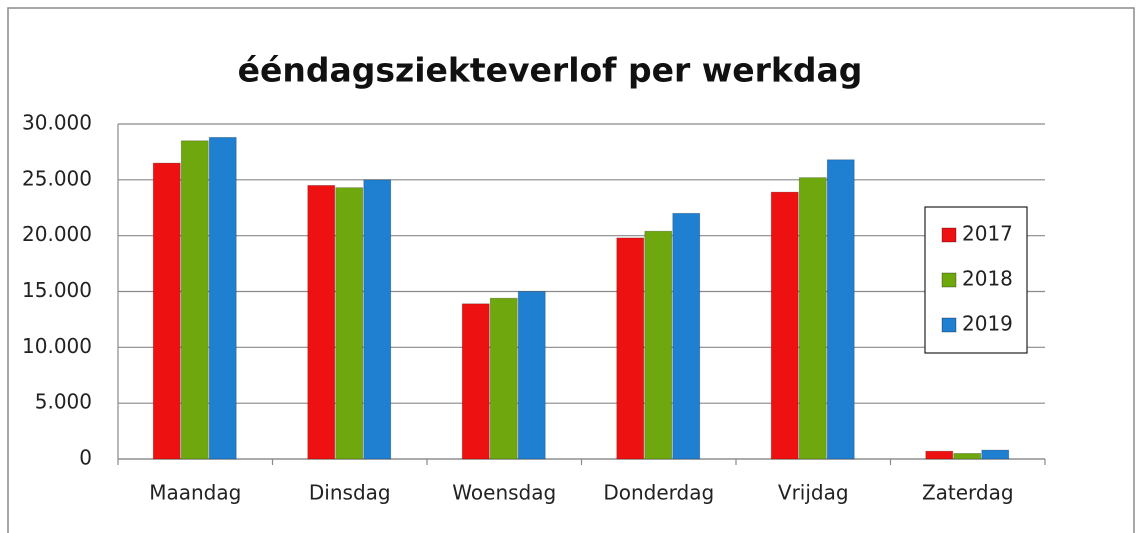 The image size is (1142, 533). I want to click on y-tick-label: 5.000, so click(63, 402).